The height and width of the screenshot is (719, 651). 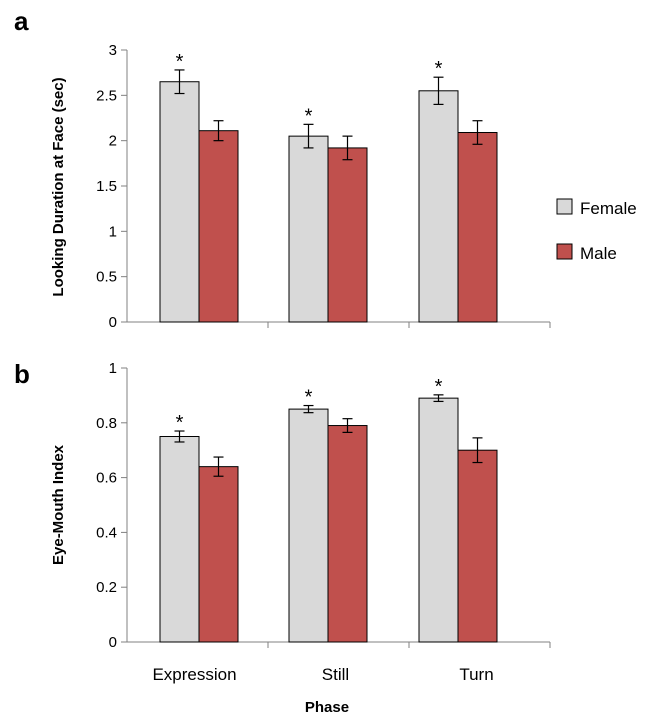 I want to click on y-tick-label: 0.2, so click(x=106, y=587).